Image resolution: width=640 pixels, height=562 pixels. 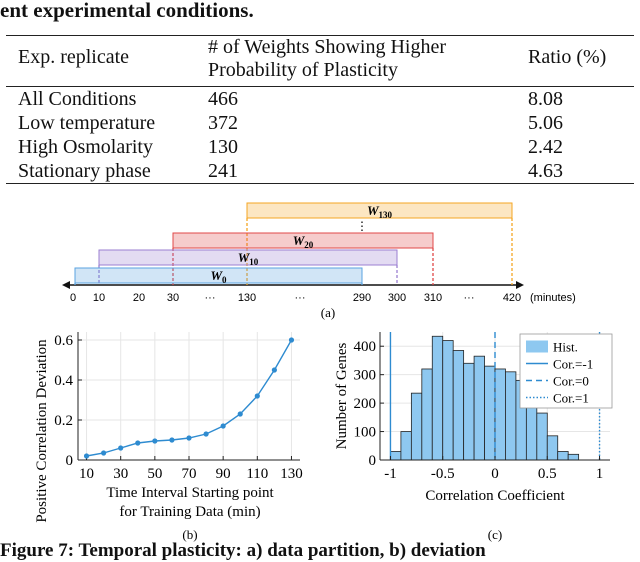 What do you see at coordinates (495, 496) in the screenshot?
I see `x-axis-label: Correlation Coefficient` at bounding box center [495, 496].